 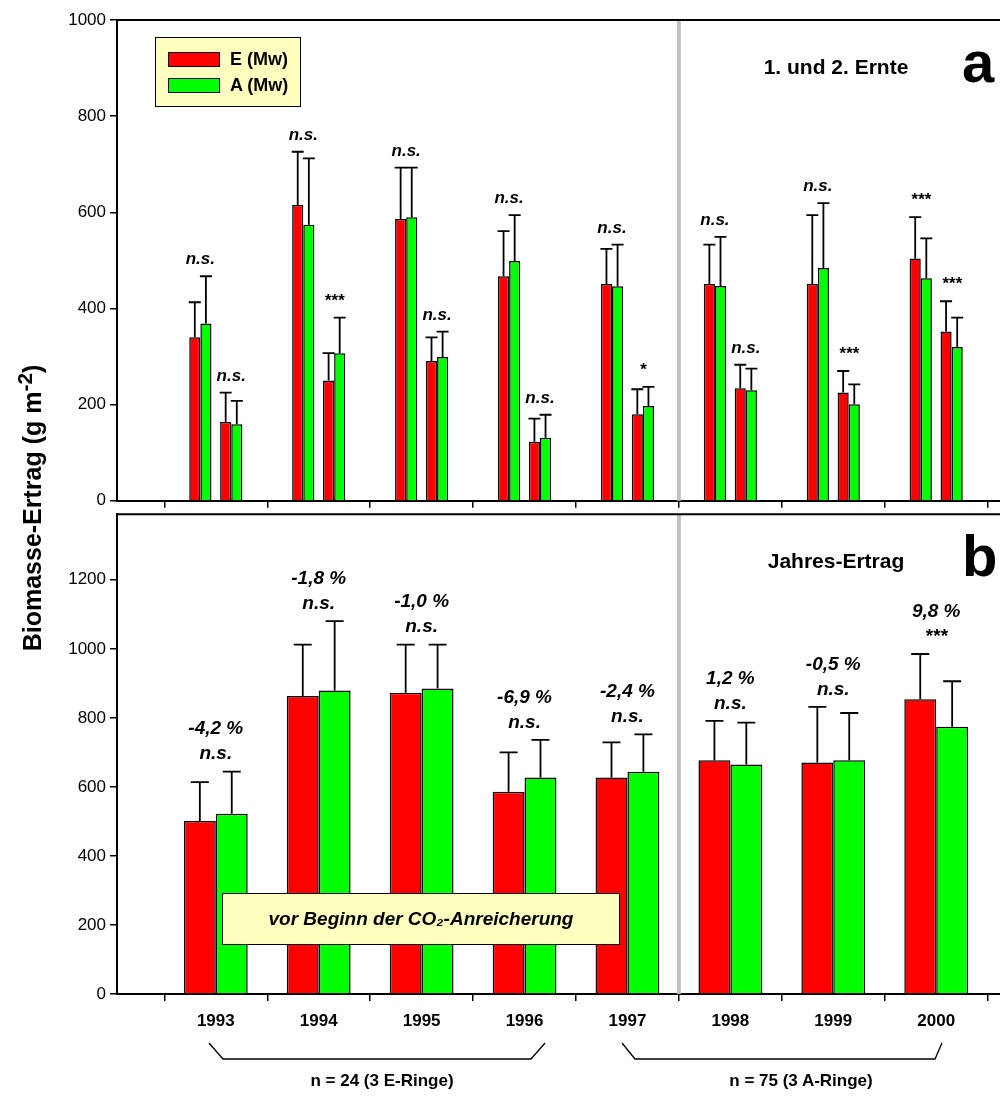 What do you see at coordinates (259, 85) in the screenshot?
I see `legend-label: A (Mw)` at bounding box center [259, 85].